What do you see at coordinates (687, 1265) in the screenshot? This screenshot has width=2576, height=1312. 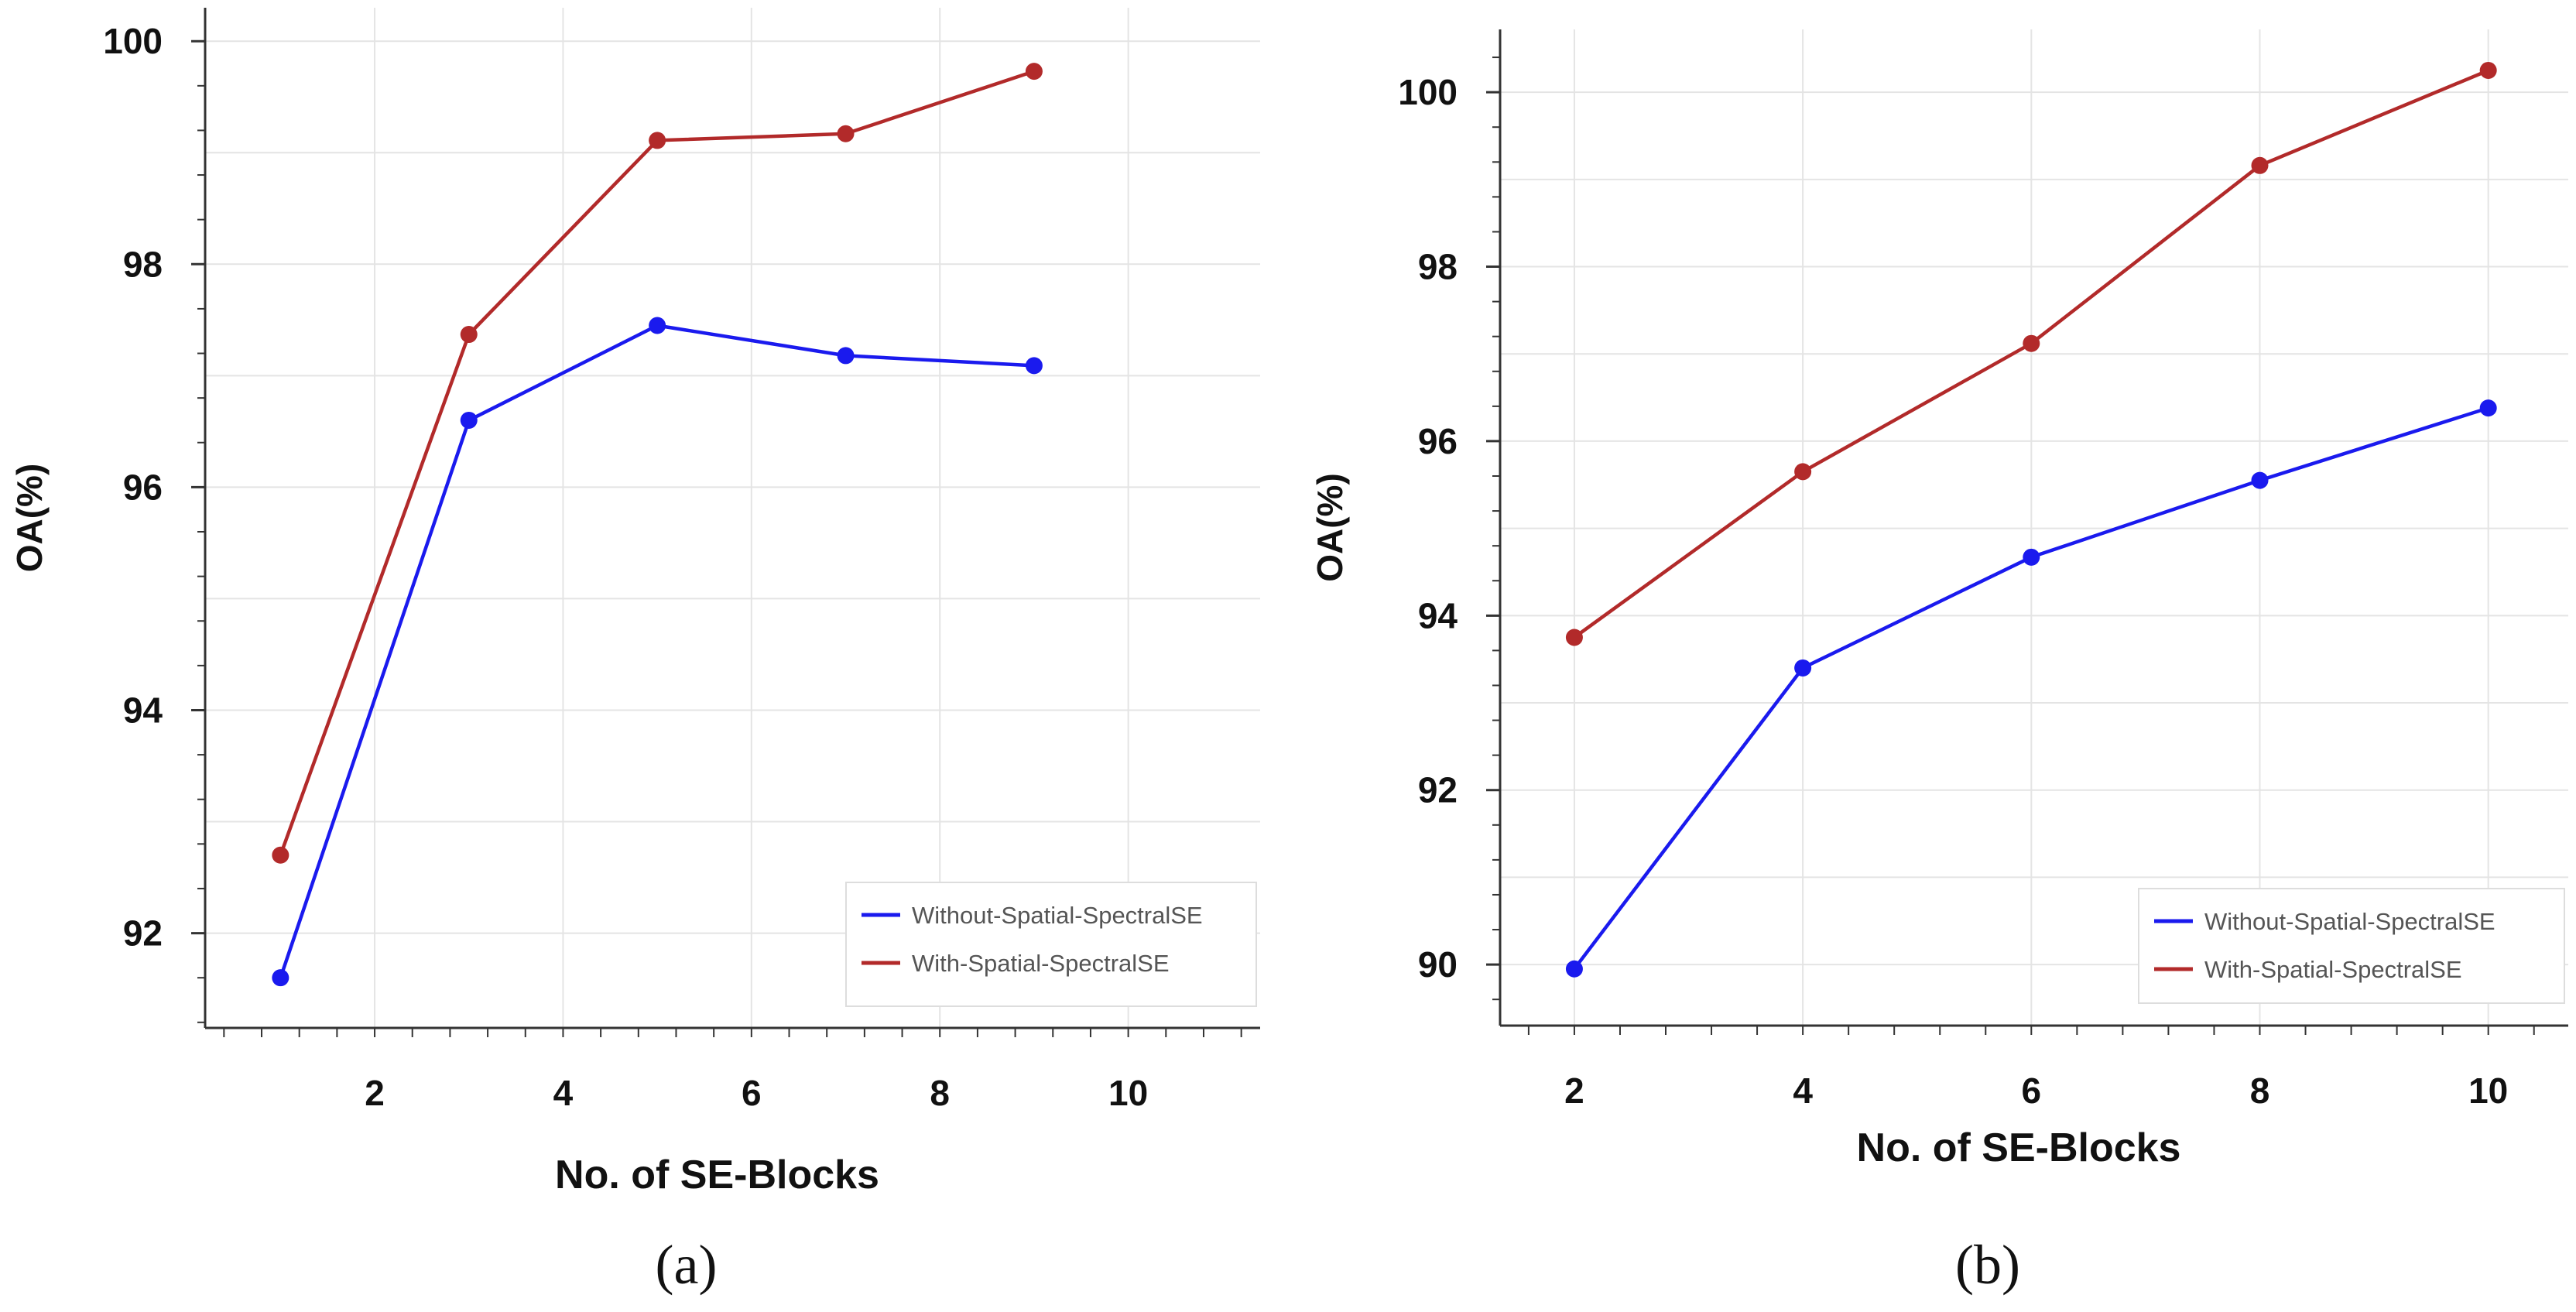 I see `panel-label: (a)` at bounding box center [687, 1265].